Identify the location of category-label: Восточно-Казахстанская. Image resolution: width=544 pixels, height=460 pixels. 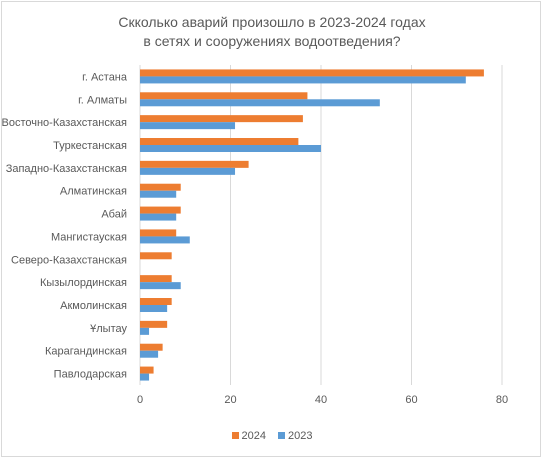
(64, 123).